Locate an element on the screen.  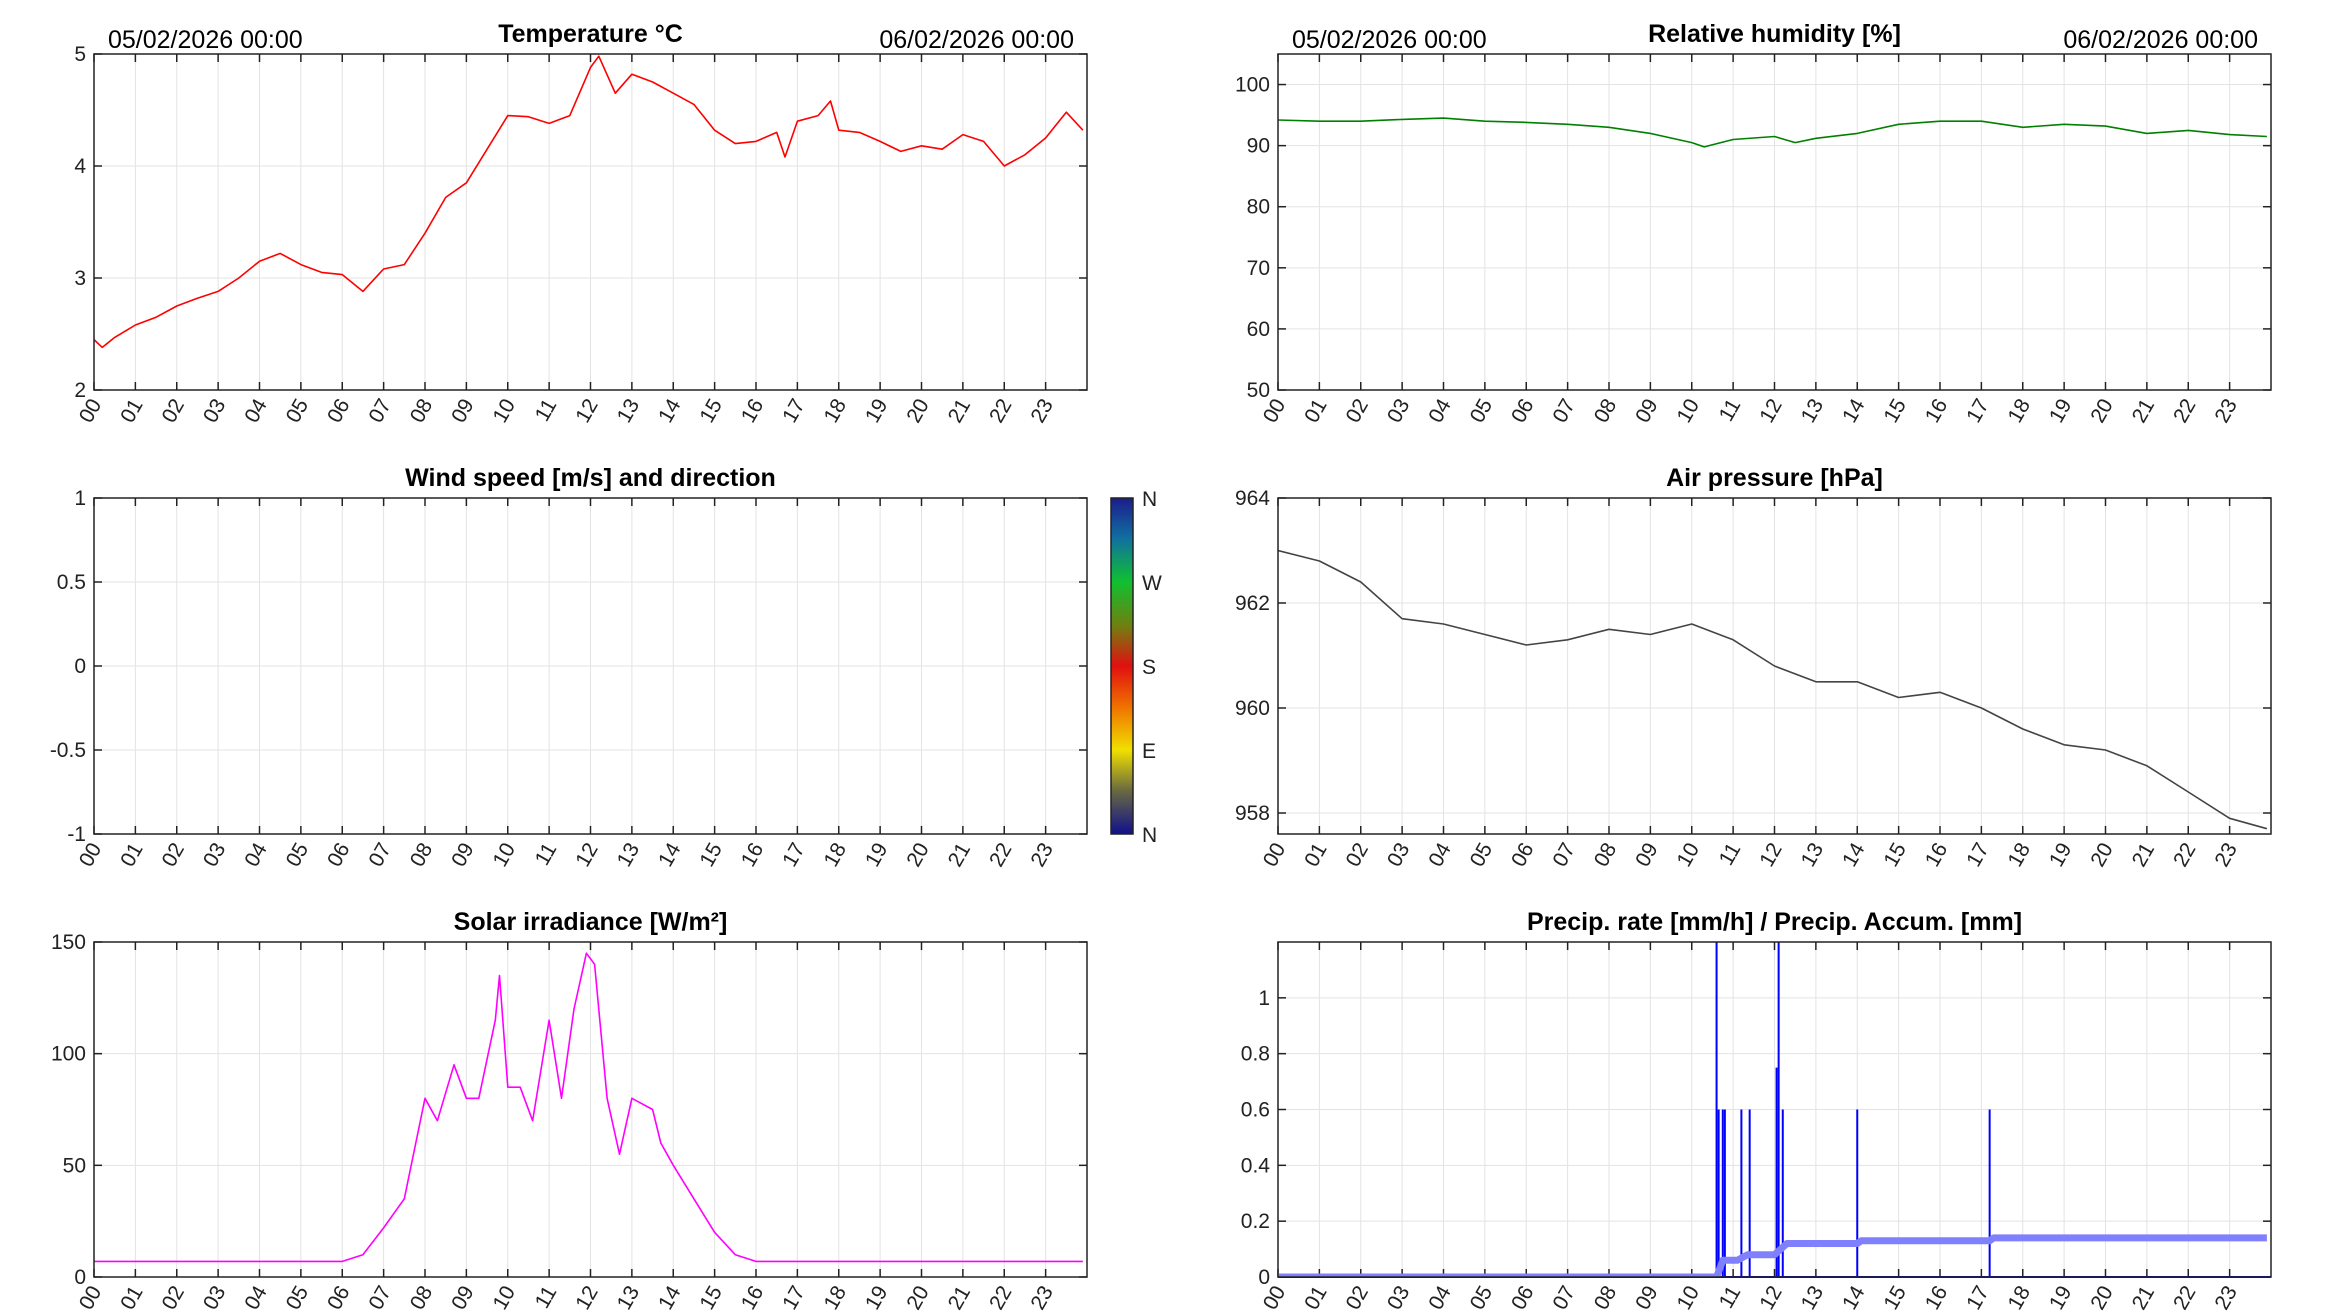
start-date-label-humidity: 05/02/2026 00:00 is located at coordinates (1389, 40).